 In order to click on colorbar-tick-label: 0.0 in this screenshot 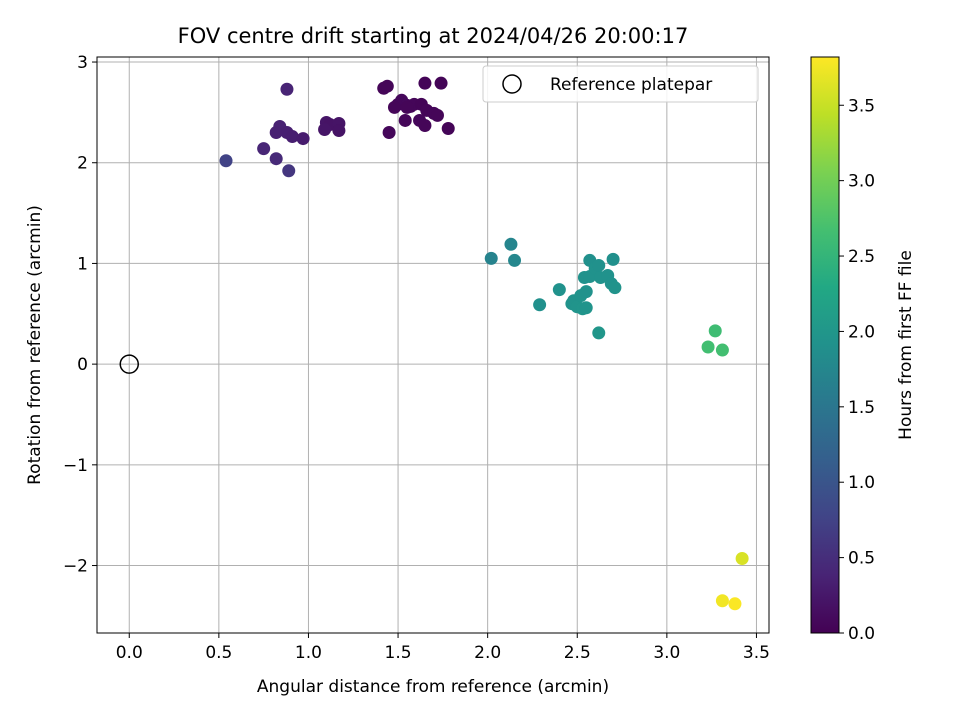, I will do `click(861, 634)`.